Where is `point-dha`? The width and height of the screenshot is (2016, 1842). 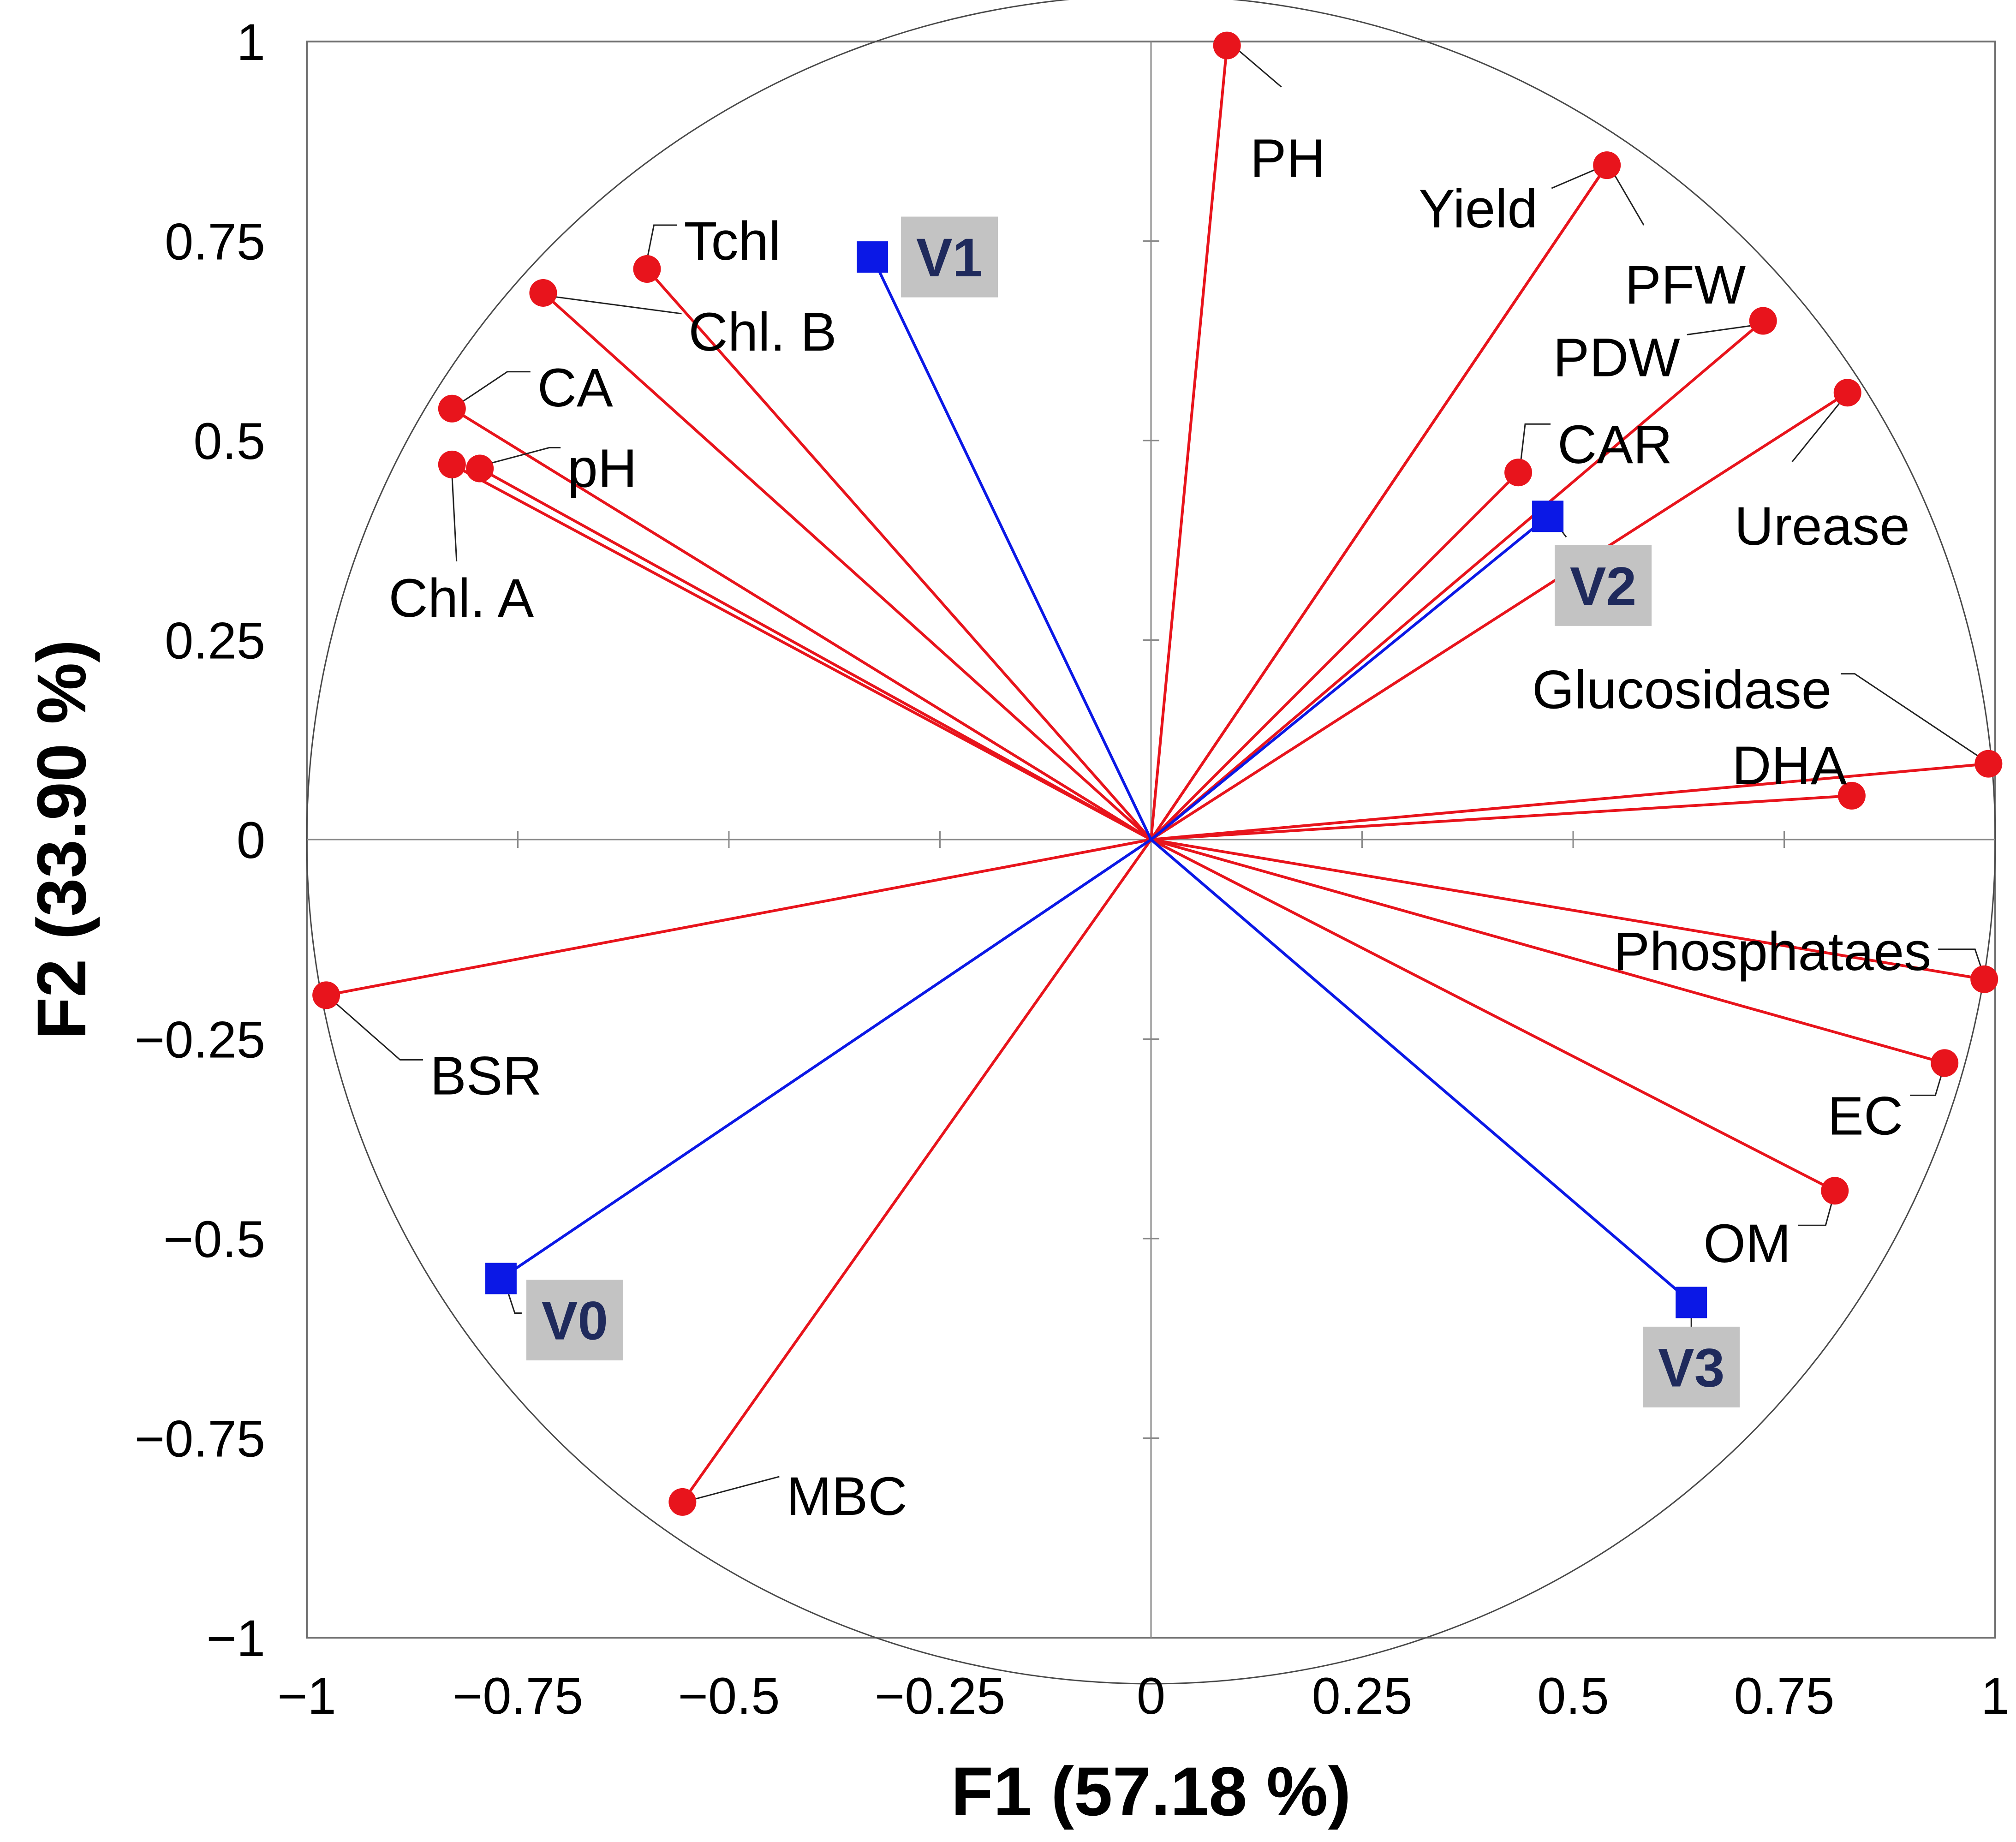 point-dha is located at coordinates (1852, 795).